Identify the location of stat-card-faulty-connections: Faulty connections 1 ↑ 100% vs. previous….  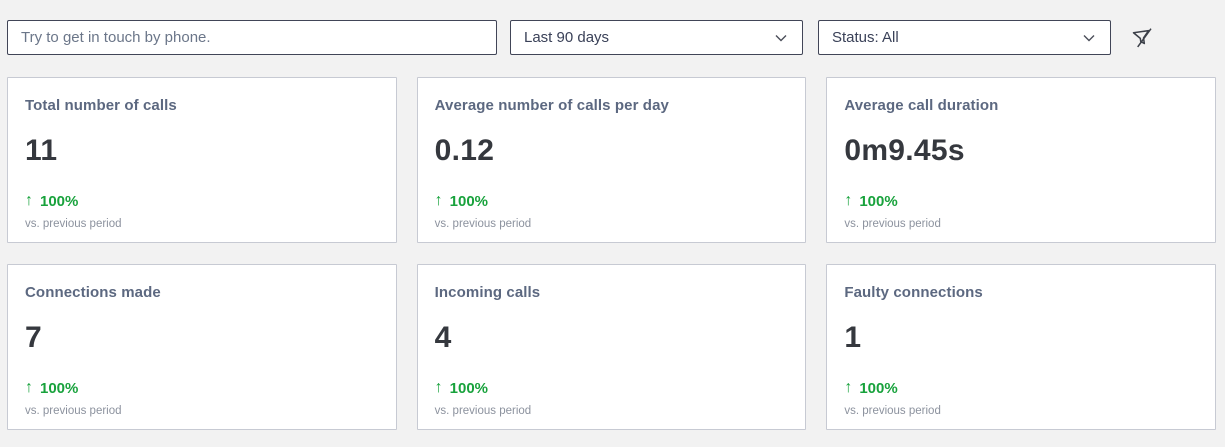
(1021, 347).